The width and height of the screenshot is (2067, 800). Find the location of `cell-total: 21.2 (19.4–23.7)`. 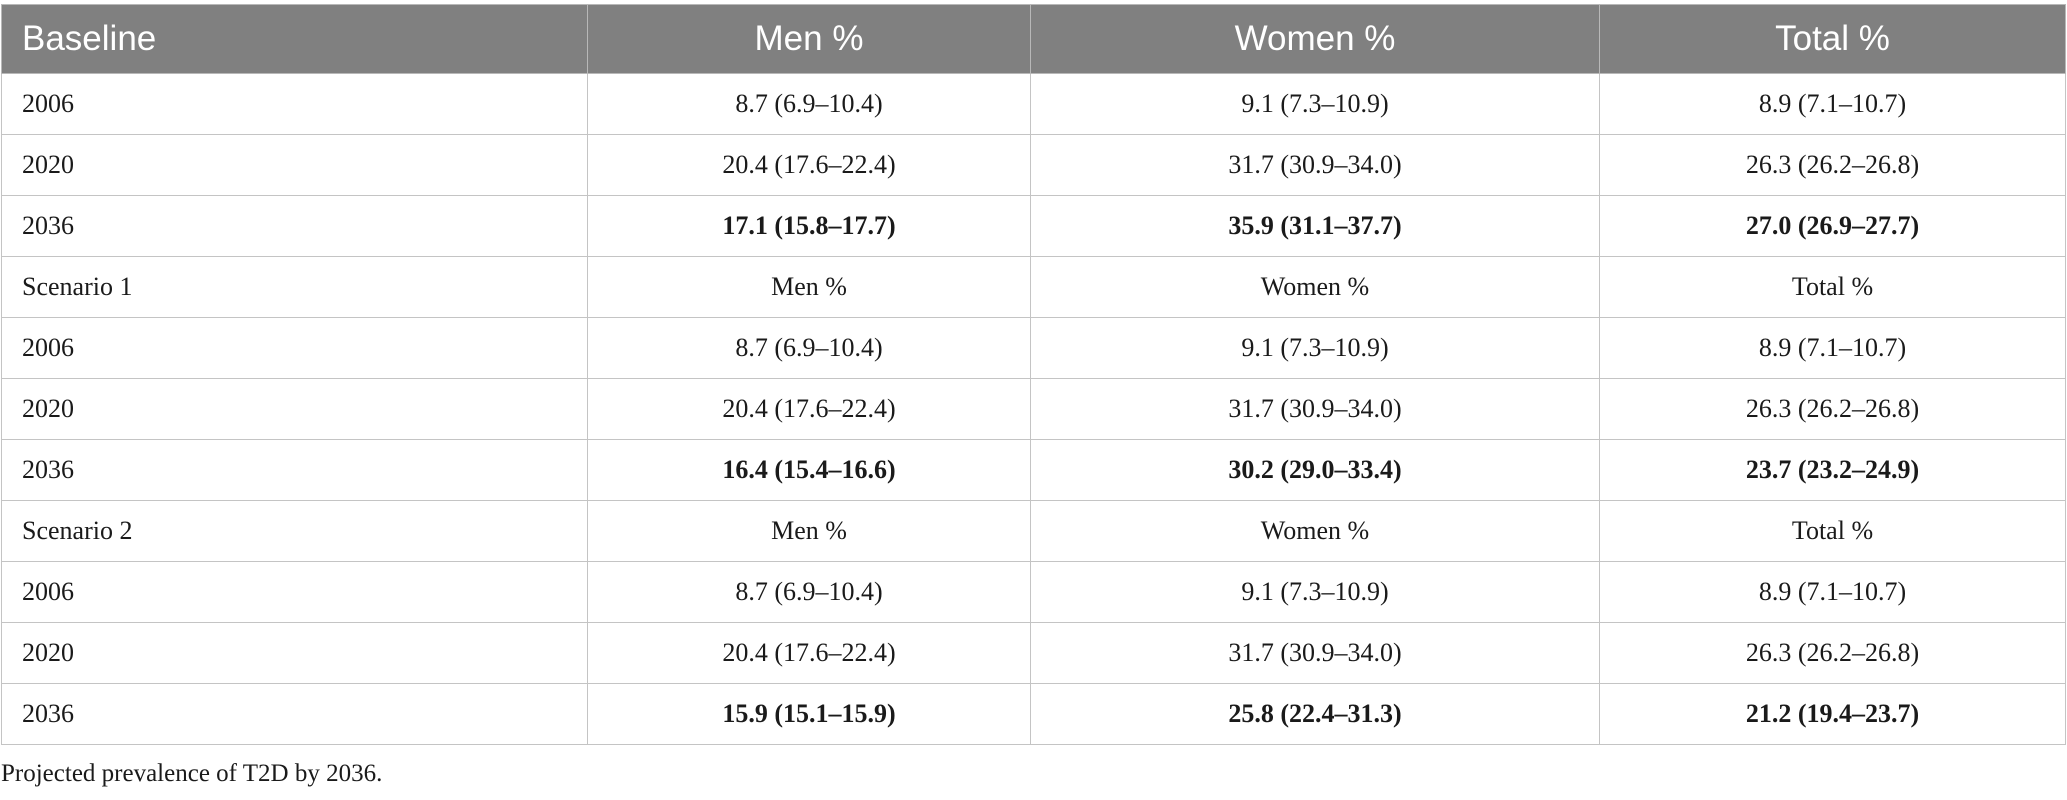

cell-total: 21.2 (19.4–23.7) is located at coordinates (1832, 714).